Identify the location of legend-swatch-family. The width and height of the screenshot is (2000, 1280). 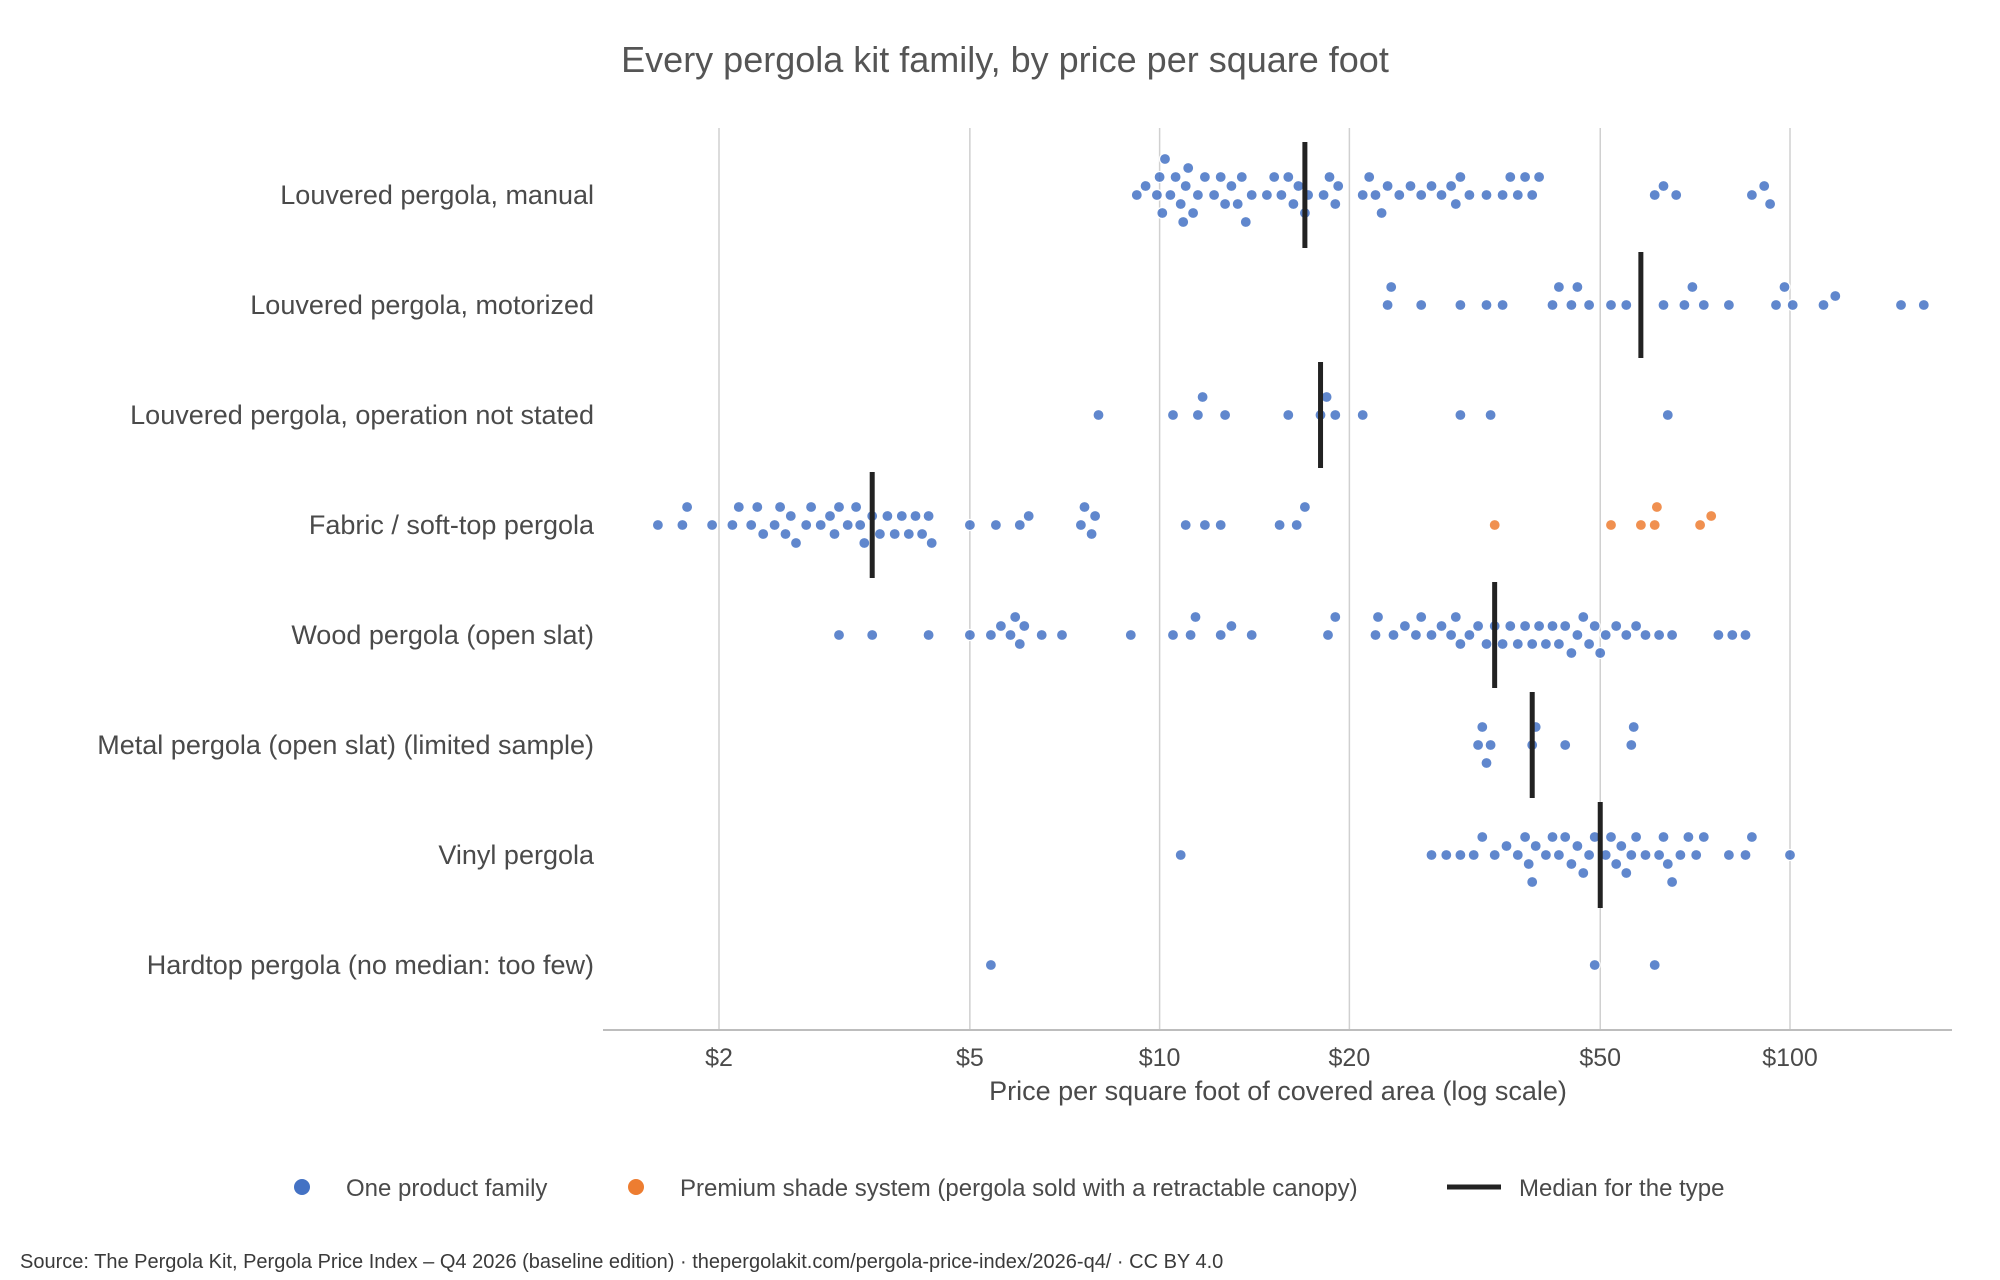
(302, 1187).